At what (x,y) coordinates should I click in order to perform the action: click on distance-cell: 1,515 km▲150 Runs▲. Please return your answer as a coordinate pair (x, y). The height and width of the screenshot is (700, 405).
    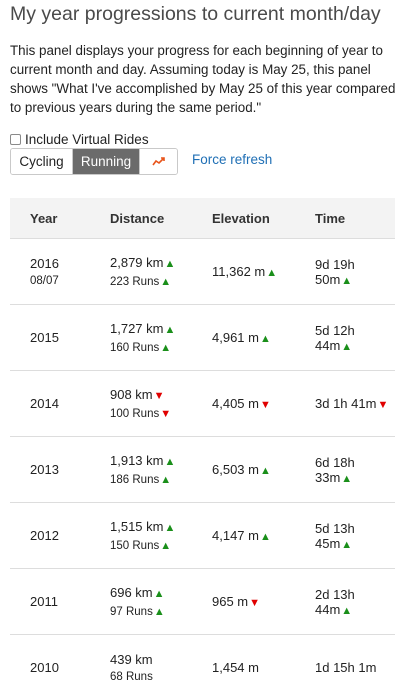
    Looking at the image, I should click on (161, 536).